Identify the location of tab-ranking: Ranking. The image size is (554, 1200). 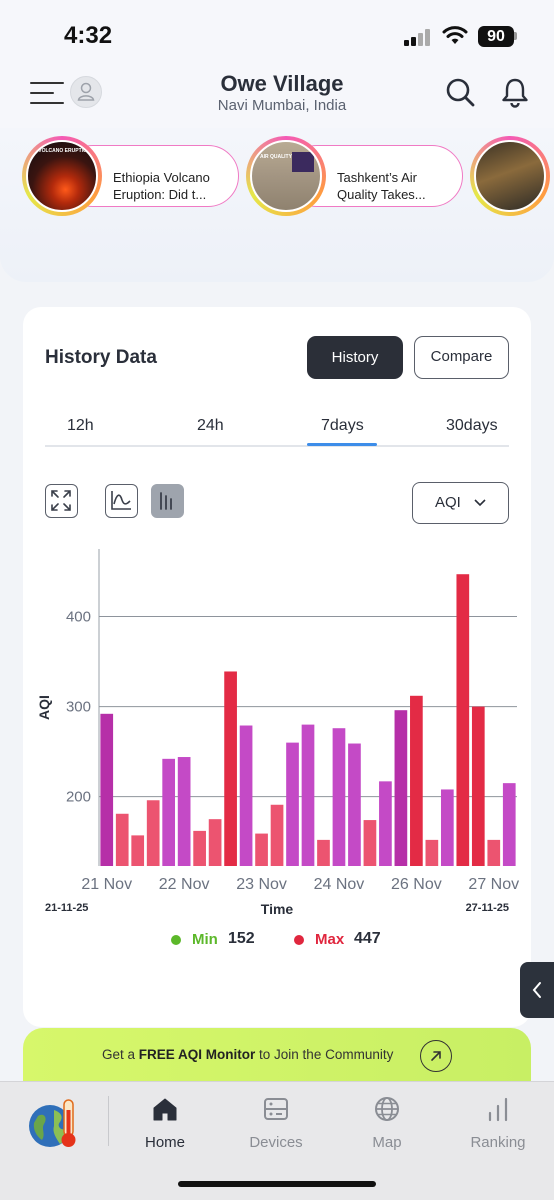
(498, 1122).